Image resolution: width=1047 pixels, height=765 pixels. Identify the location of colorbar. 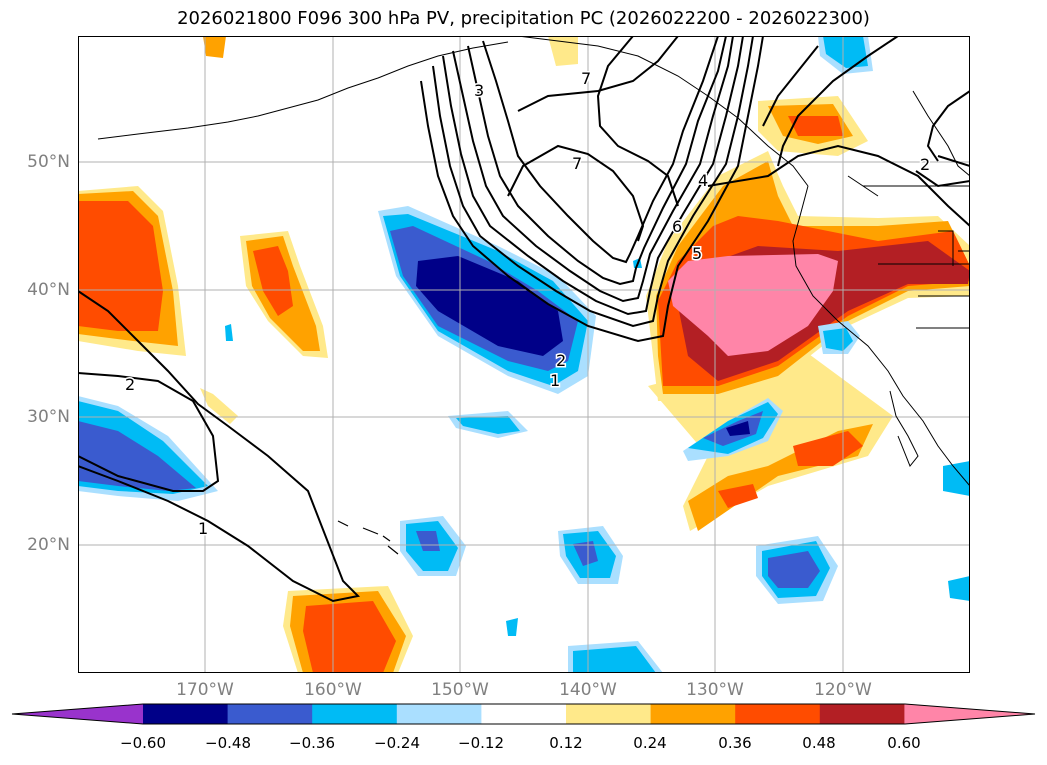
(523, 714).